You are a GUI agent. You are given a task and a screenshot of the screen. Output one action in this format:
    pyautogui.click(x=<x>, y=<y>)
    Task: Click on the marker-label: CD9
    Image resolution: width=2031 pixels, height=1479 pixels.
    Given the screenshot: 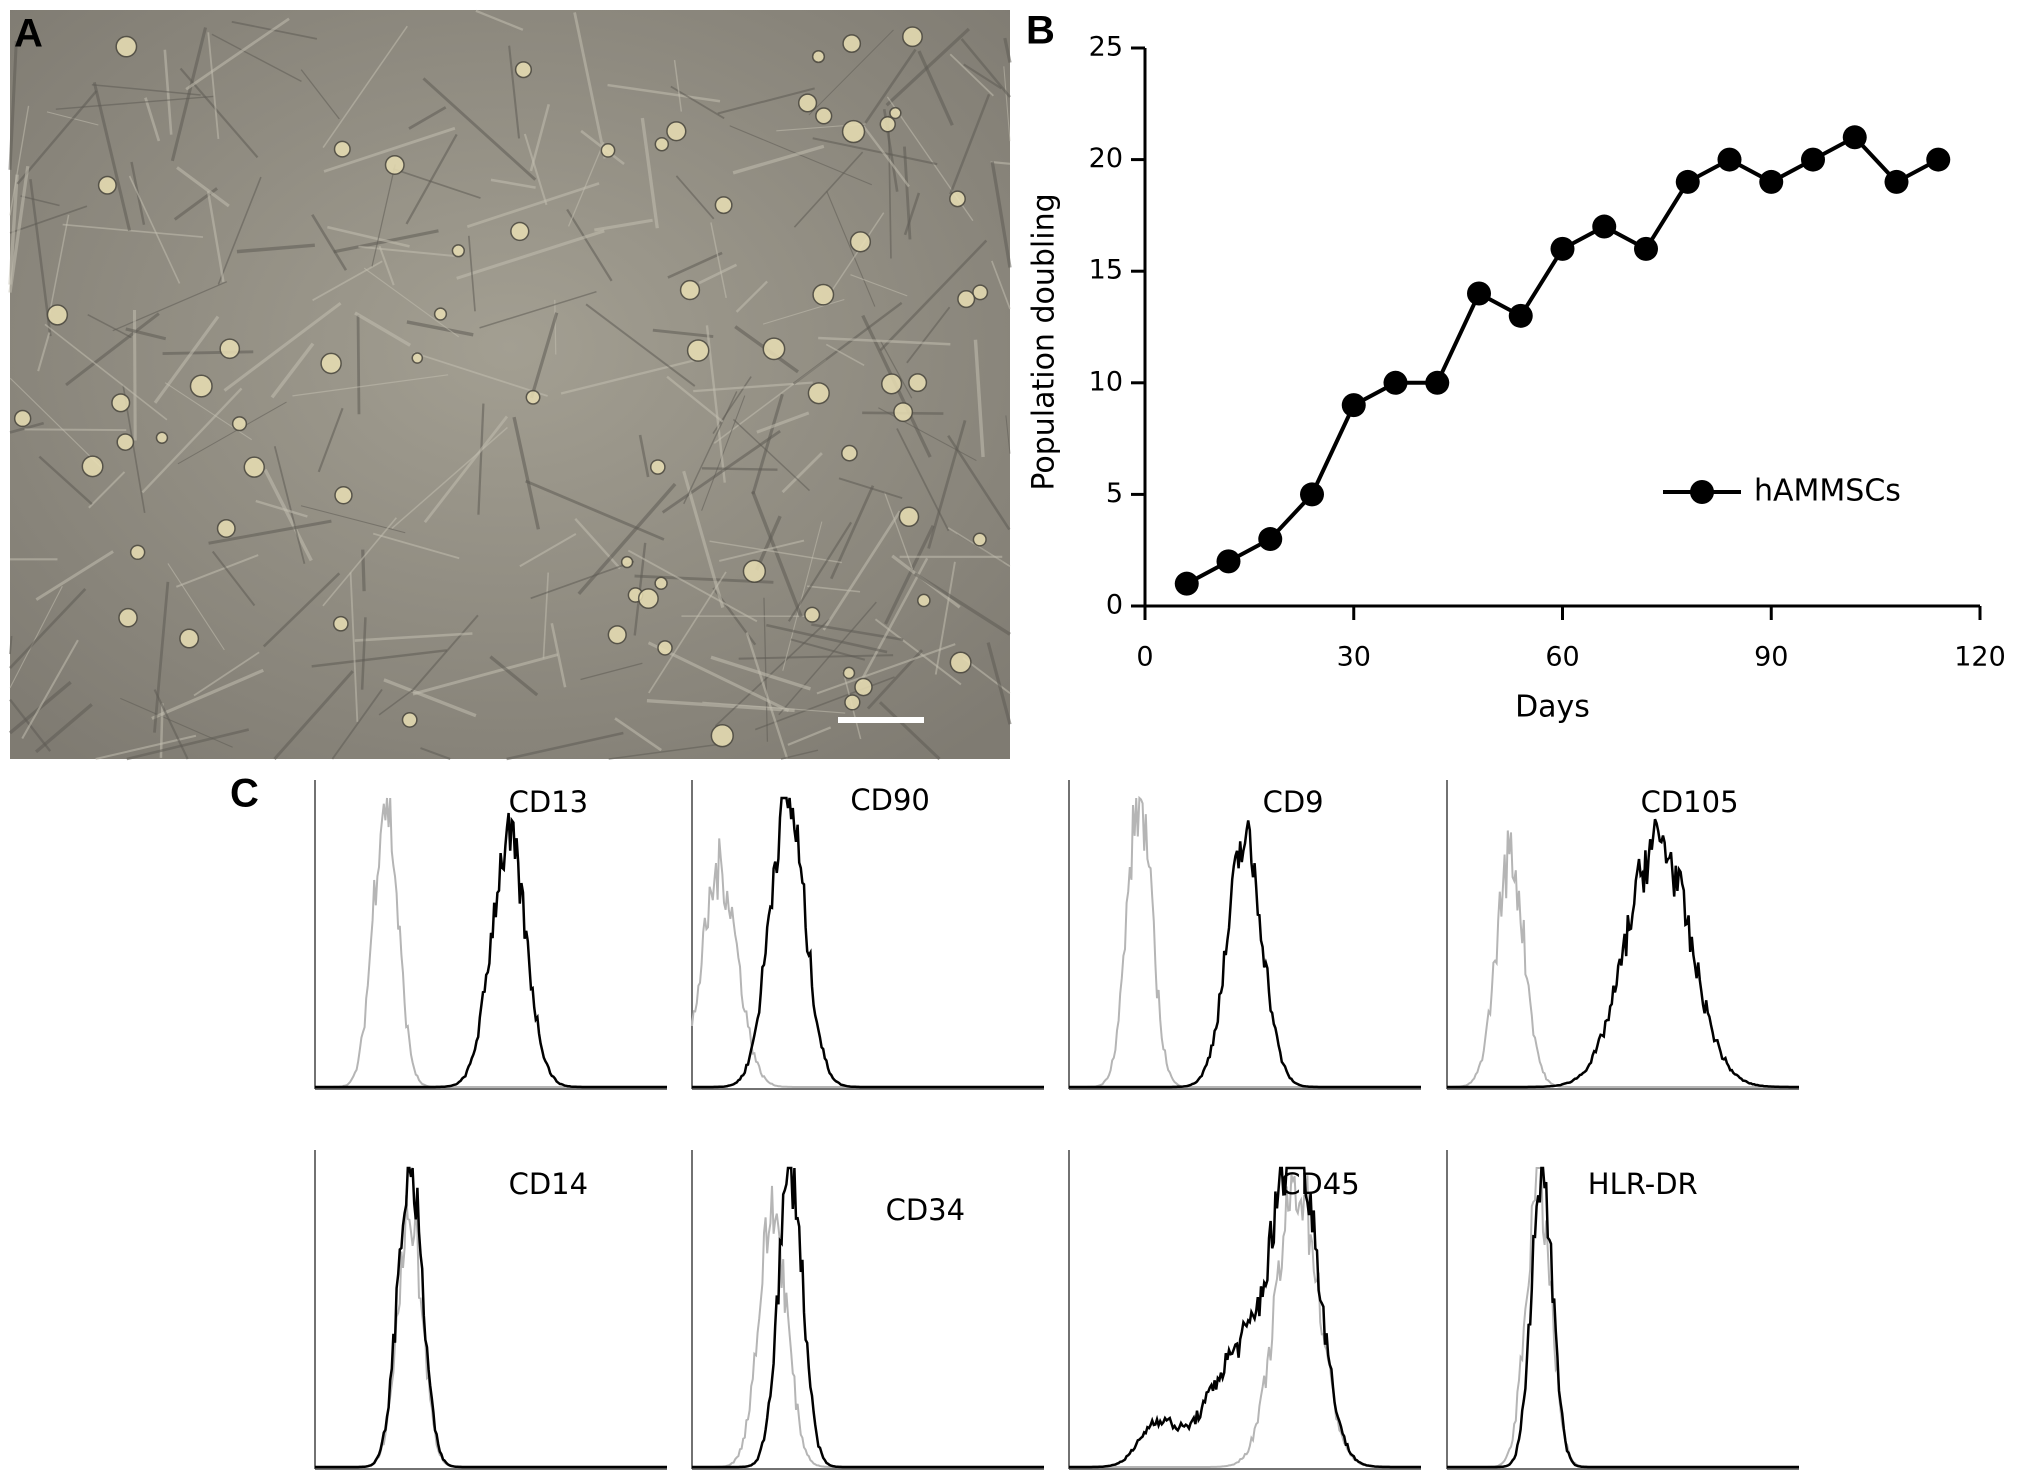 What is the action you would take?
    pyautogui.click(x=1293, y=802)
    